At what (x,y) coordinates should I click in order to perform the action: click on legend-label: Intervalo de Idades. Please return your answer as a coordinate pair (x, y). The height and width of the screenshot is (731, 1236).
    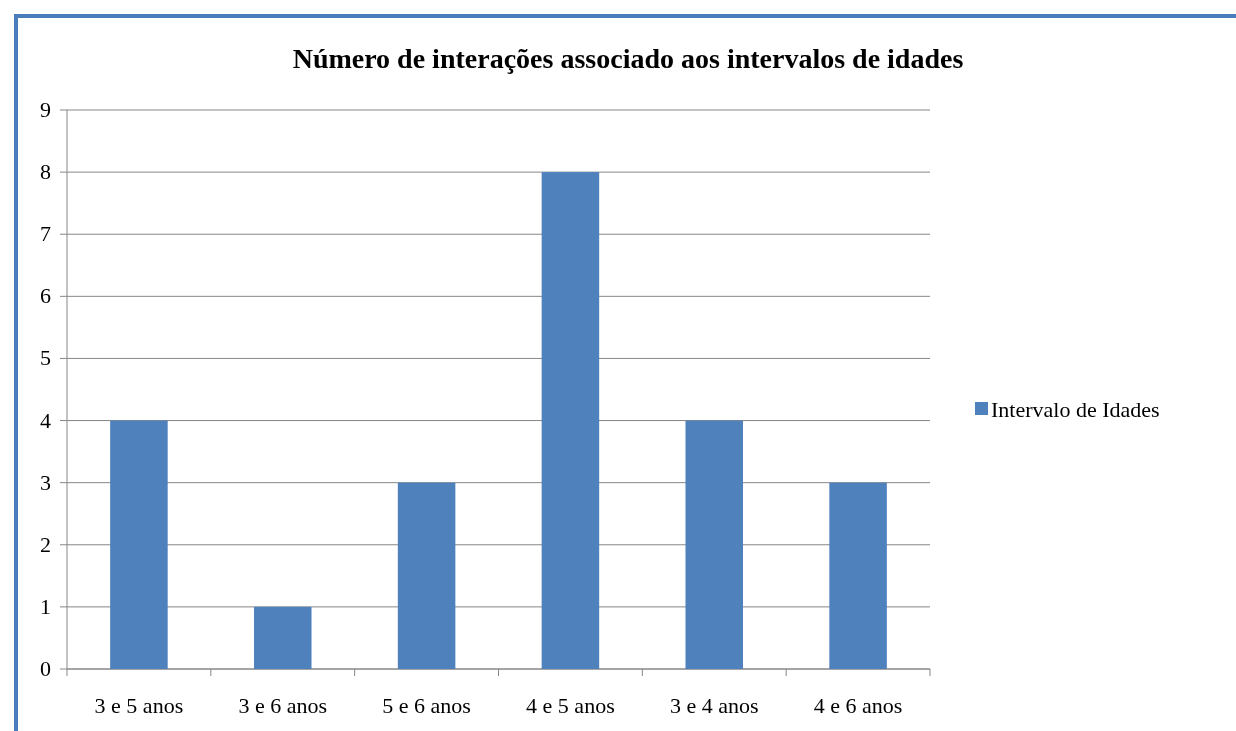
    Looking at the image, I should click on (1075, 409).